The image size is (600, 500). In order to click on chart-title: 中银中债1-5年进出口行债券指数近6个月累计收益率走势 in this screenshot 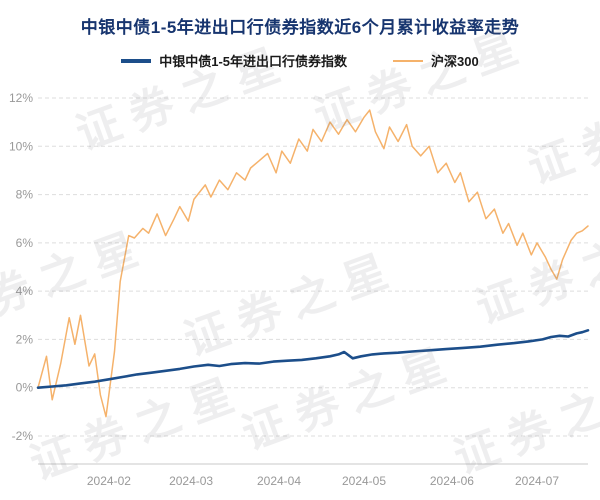, I will do `click(300, 27)`.